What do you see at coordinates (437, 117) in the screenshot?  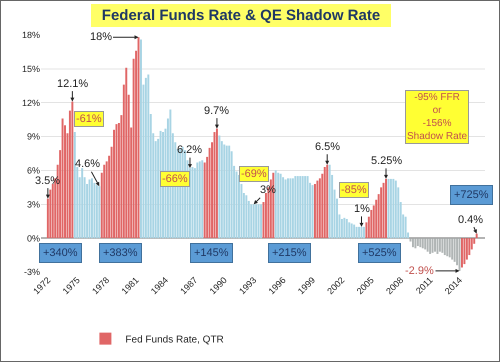 I see `annotation: -95% FFR or -156% Shadow Rate` at bounding box center [437, 117].